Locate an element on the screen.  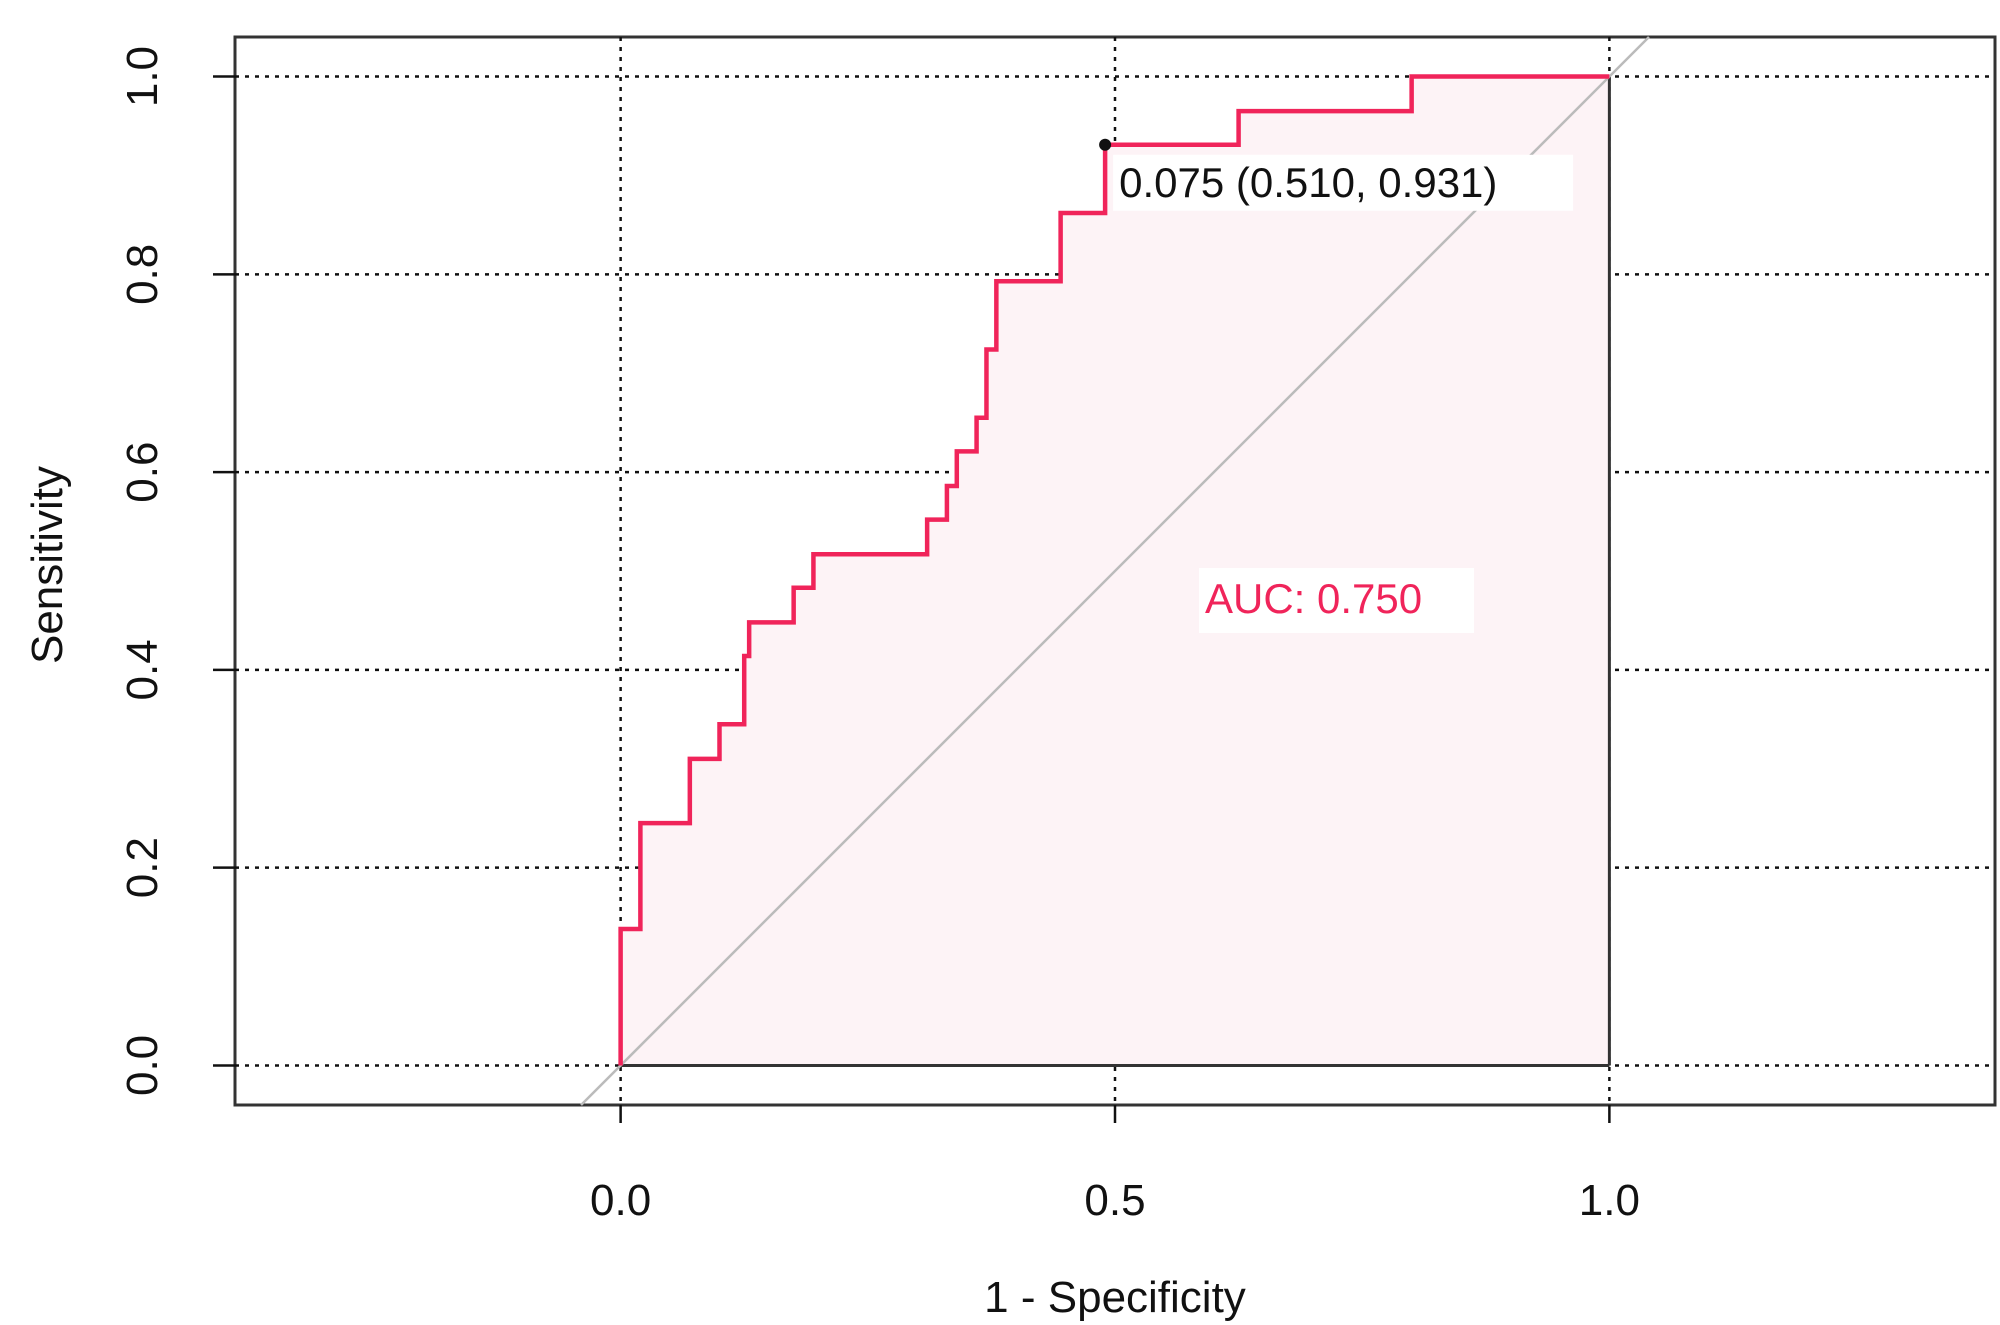
best-threshold-label-bg is located at coordinates (1343, 182).